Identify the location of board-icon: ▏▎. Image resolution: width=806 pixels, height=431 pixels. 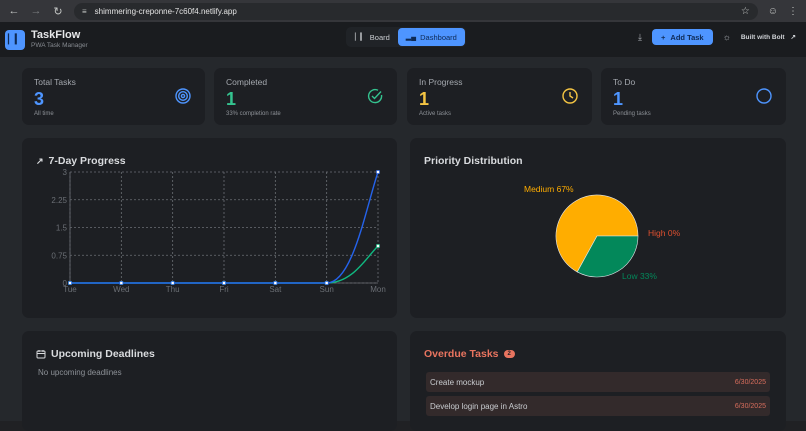
(360, 37).